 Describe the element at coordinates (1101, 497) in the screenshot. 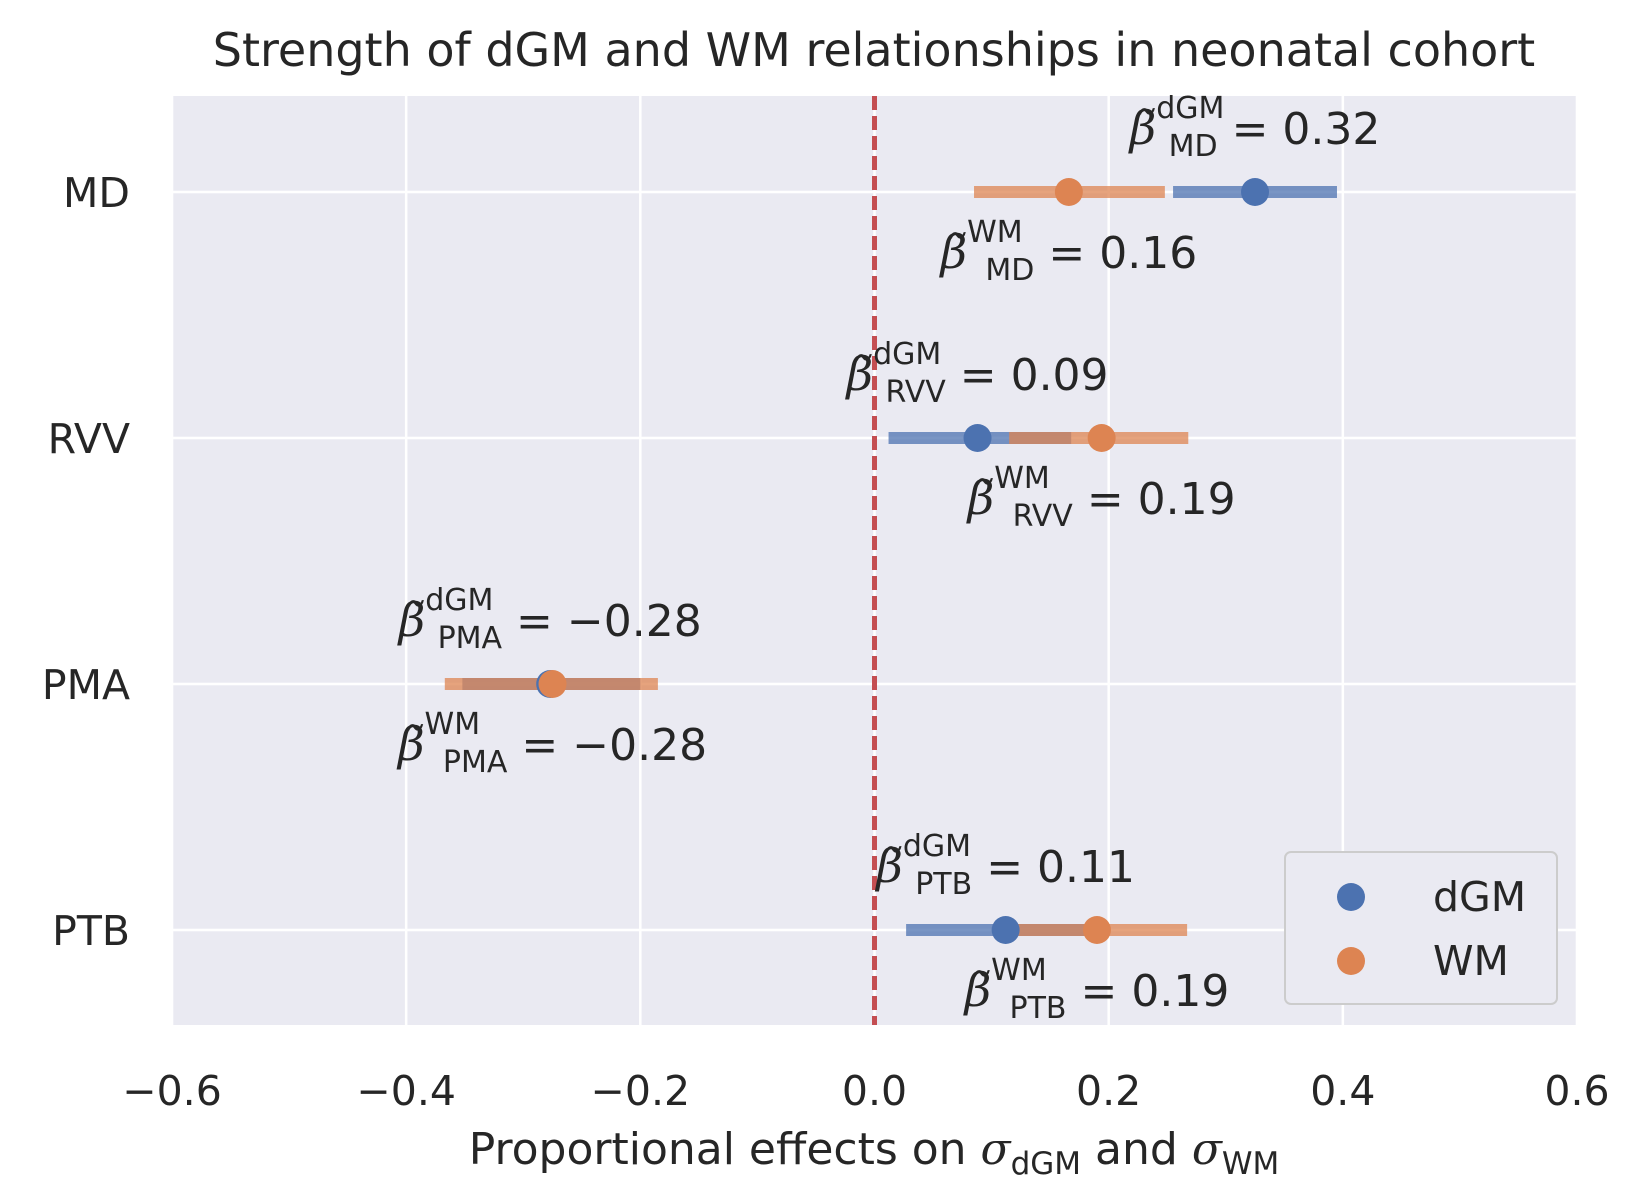

I see `annotation-wm-rvv: β̃WM RVV = 0.19` at that location.